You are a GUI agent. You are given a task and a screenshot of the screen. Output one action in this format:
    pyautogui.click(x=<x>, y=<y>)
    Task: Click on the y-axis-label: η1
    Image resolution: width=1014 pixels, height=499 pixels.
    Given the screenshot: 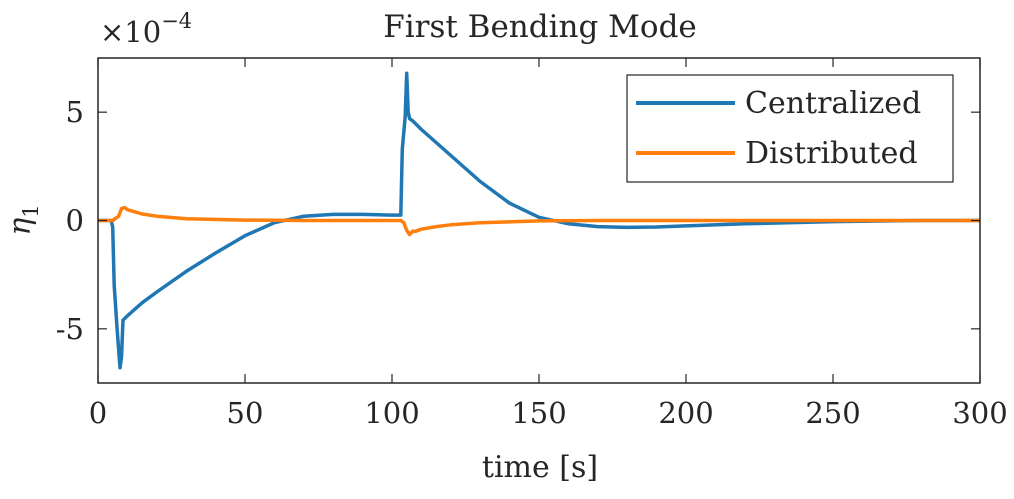 What is the action you would take?
    pyautogui.click(x=23, y=219)
    